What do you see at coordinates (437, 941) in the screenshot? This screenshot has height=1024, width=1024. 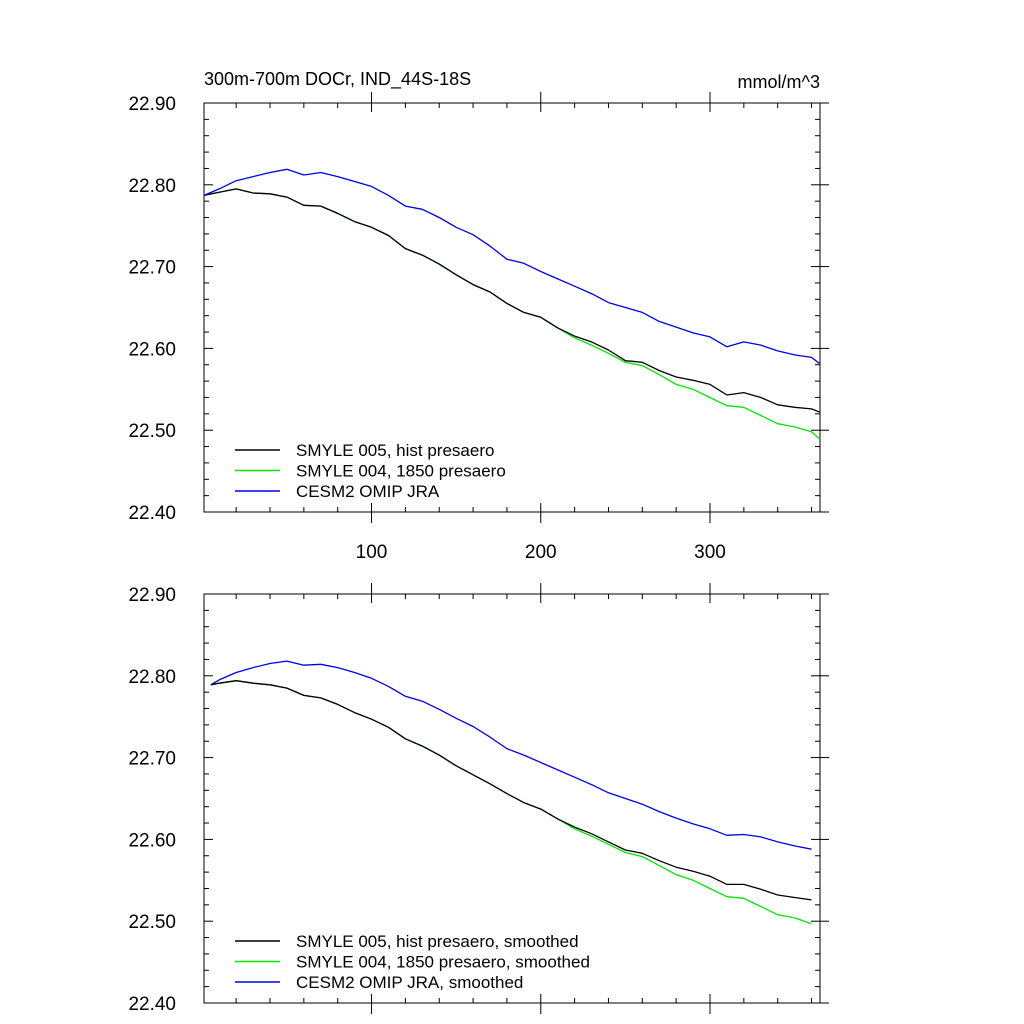 I see `legend-label: SMYLE 005, hist presaero, smoothed` at bounding box center [437, 941].